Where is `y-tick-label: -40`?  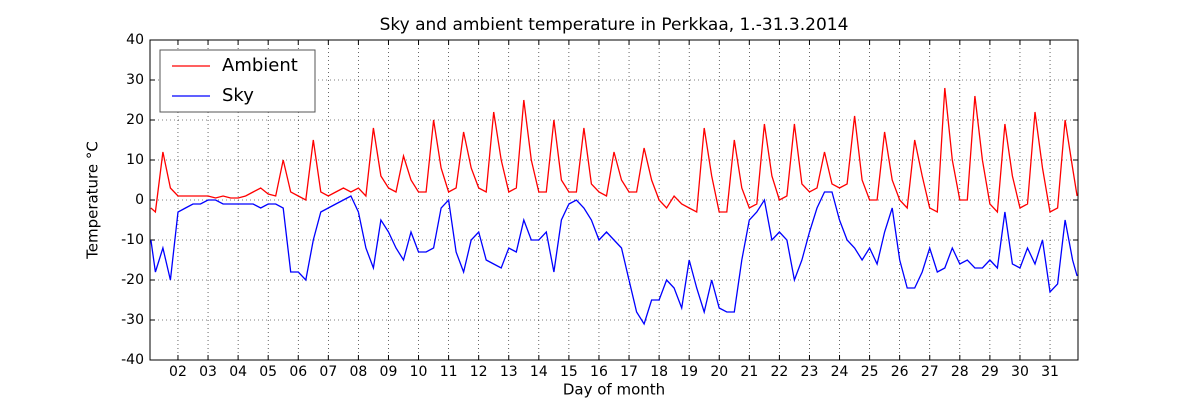 y-tick-label: -40 is located at coordinates (132, 360).